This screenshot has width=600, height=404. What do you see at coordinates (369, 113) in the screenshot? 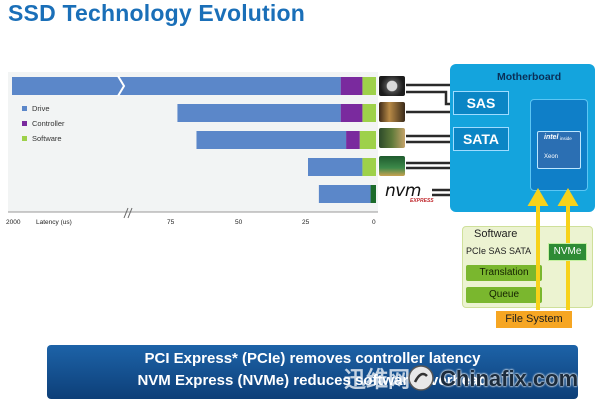
I see `bar-sas-ssd-software` at bounding box center [369, 113].